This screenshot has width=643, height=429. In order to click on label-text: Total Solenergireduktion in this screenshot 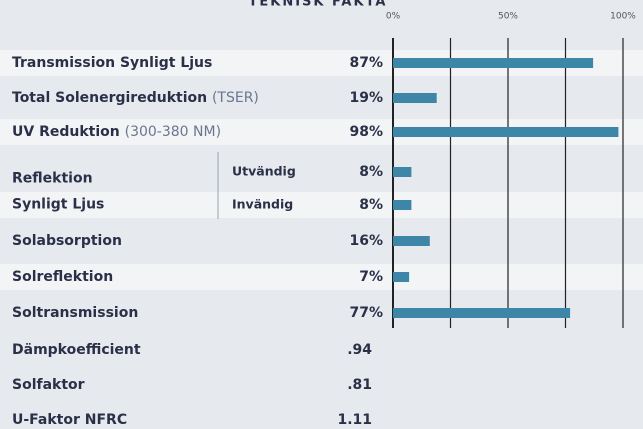, I will do `click(109, 98)`.